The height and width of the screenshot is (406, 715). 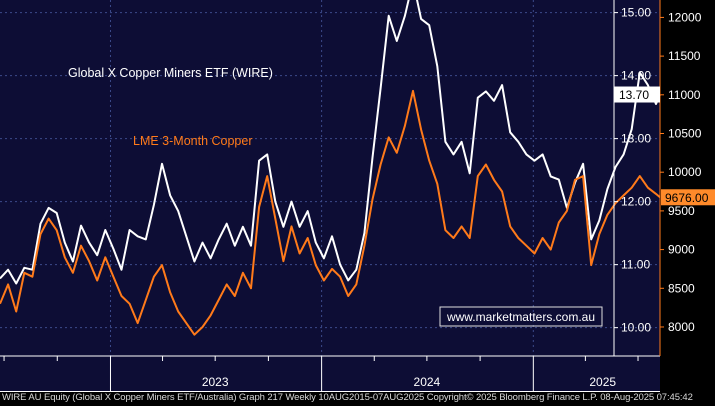 What do you see at coordinates (636, 139) in the screenshot?
I see `y-left-tick-label: 13.00` at bounding box center [636, 139].